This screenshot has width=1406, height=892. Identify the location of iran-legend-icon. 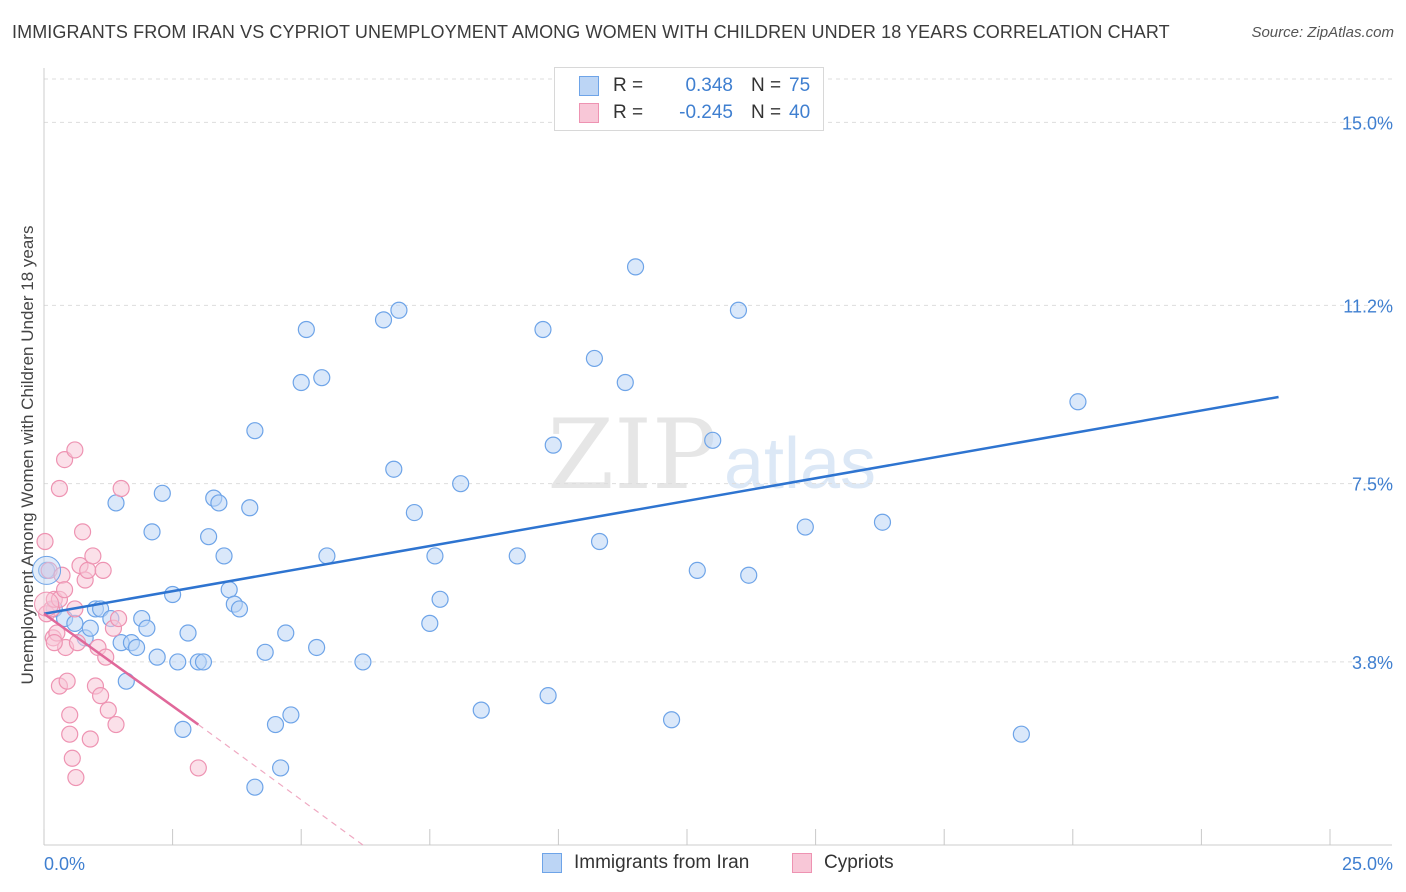
(552, 863).